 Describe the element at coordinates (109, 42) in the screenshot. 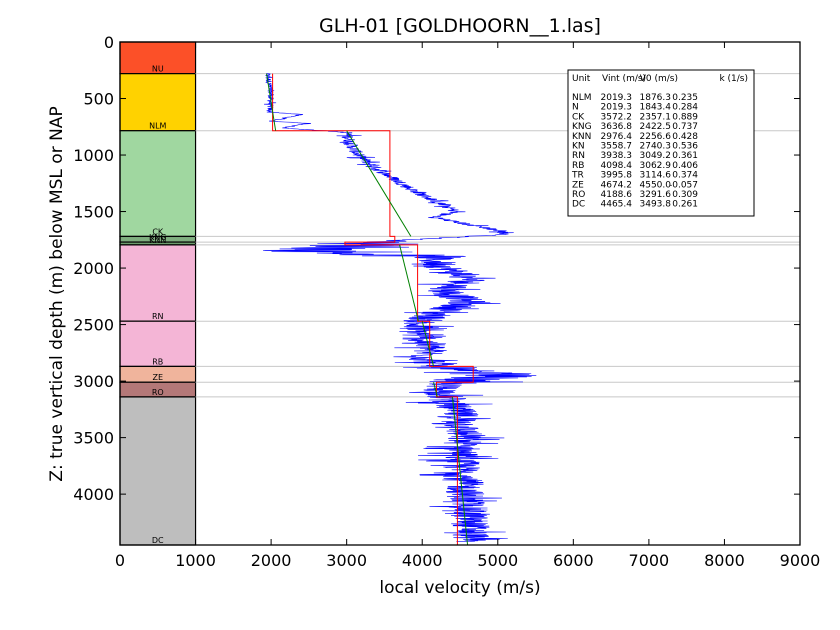

I see `y-tick-label: 0` at that location.